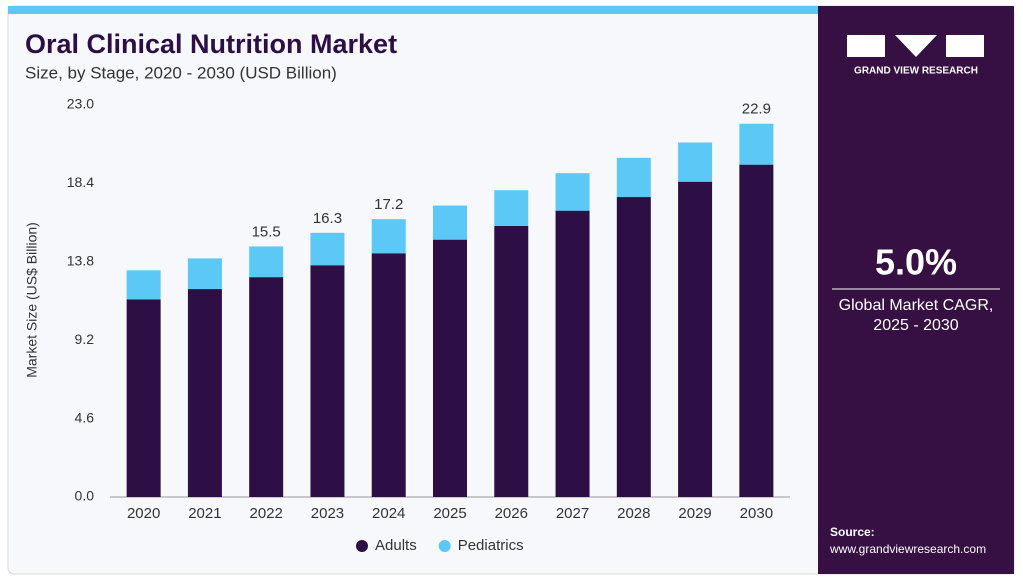  I want to click on y-tick-label: 18.4, so click(80, 182).